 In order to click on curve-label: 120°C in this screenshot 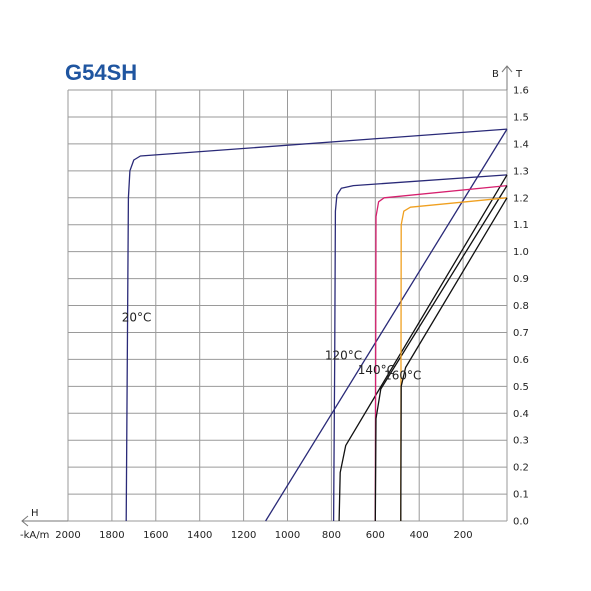, I will do `click(343, 355)`.